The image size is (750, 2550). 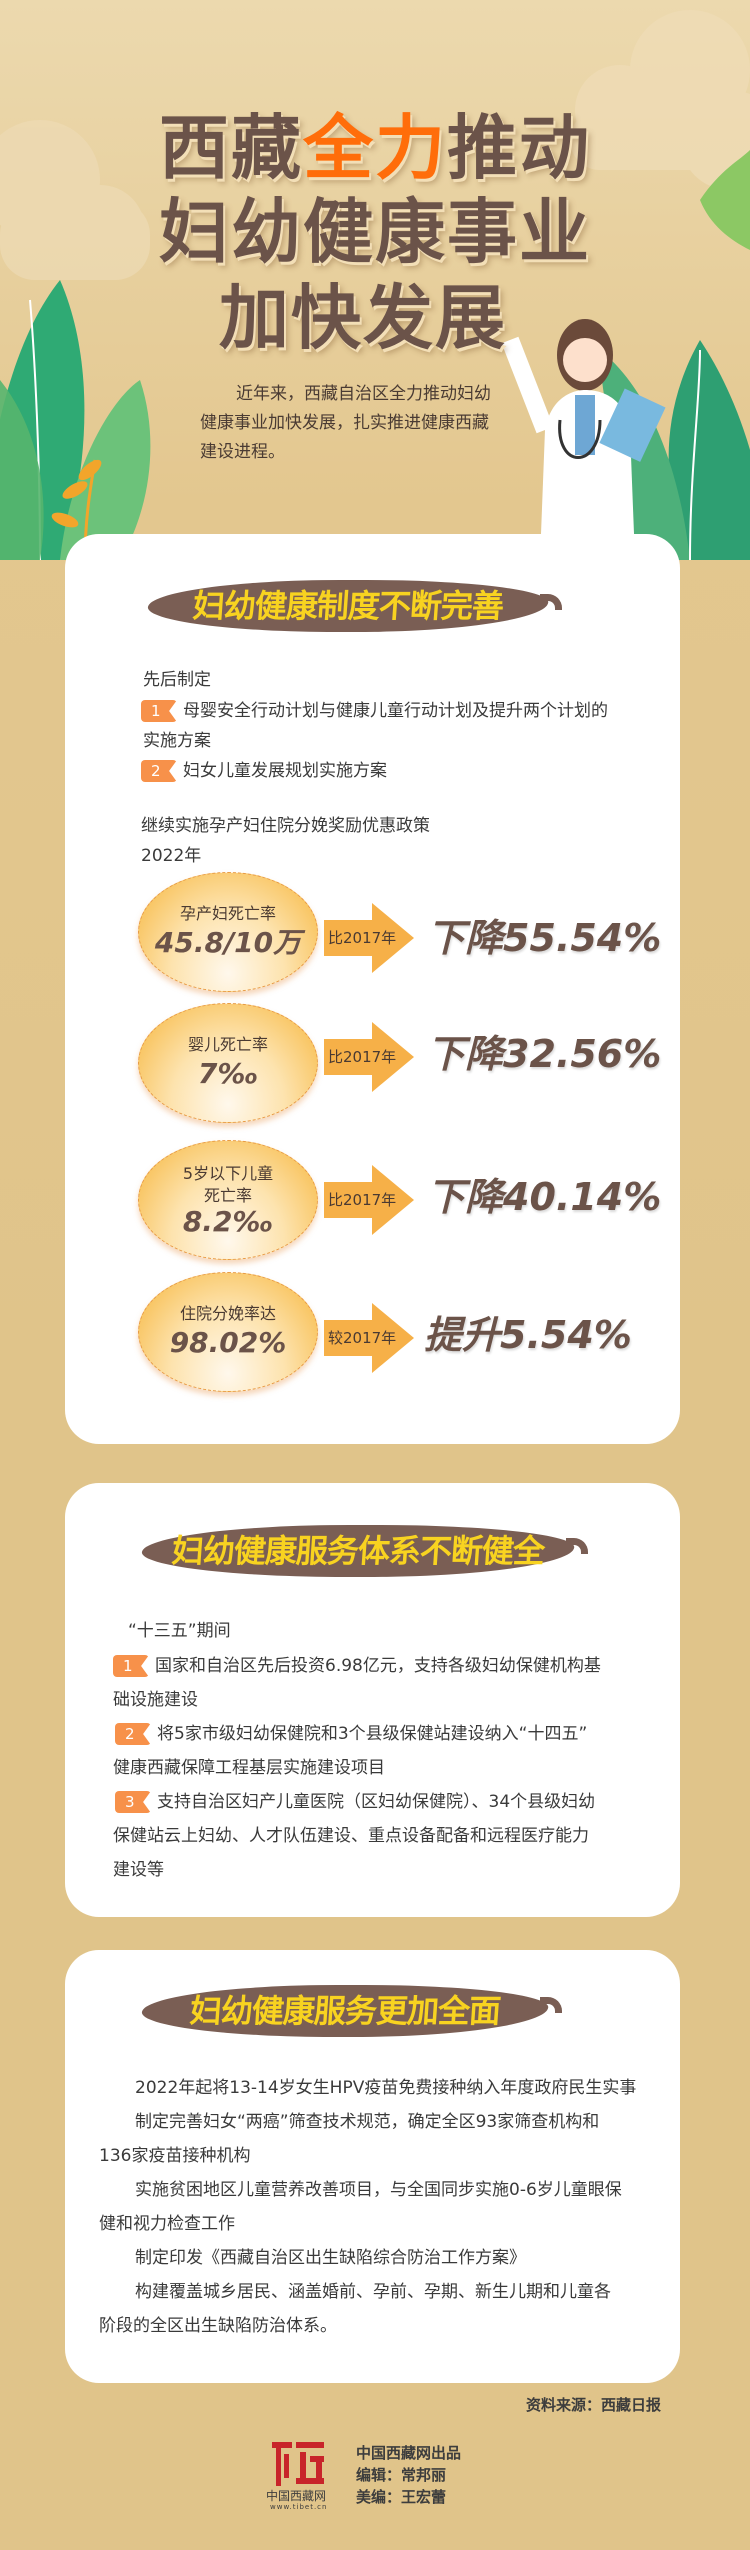 What do you see at coordinates (179, 1631) in the screenshot?
I see `section2-lead: “十三五”期间` at bounding box center [179, 1631].